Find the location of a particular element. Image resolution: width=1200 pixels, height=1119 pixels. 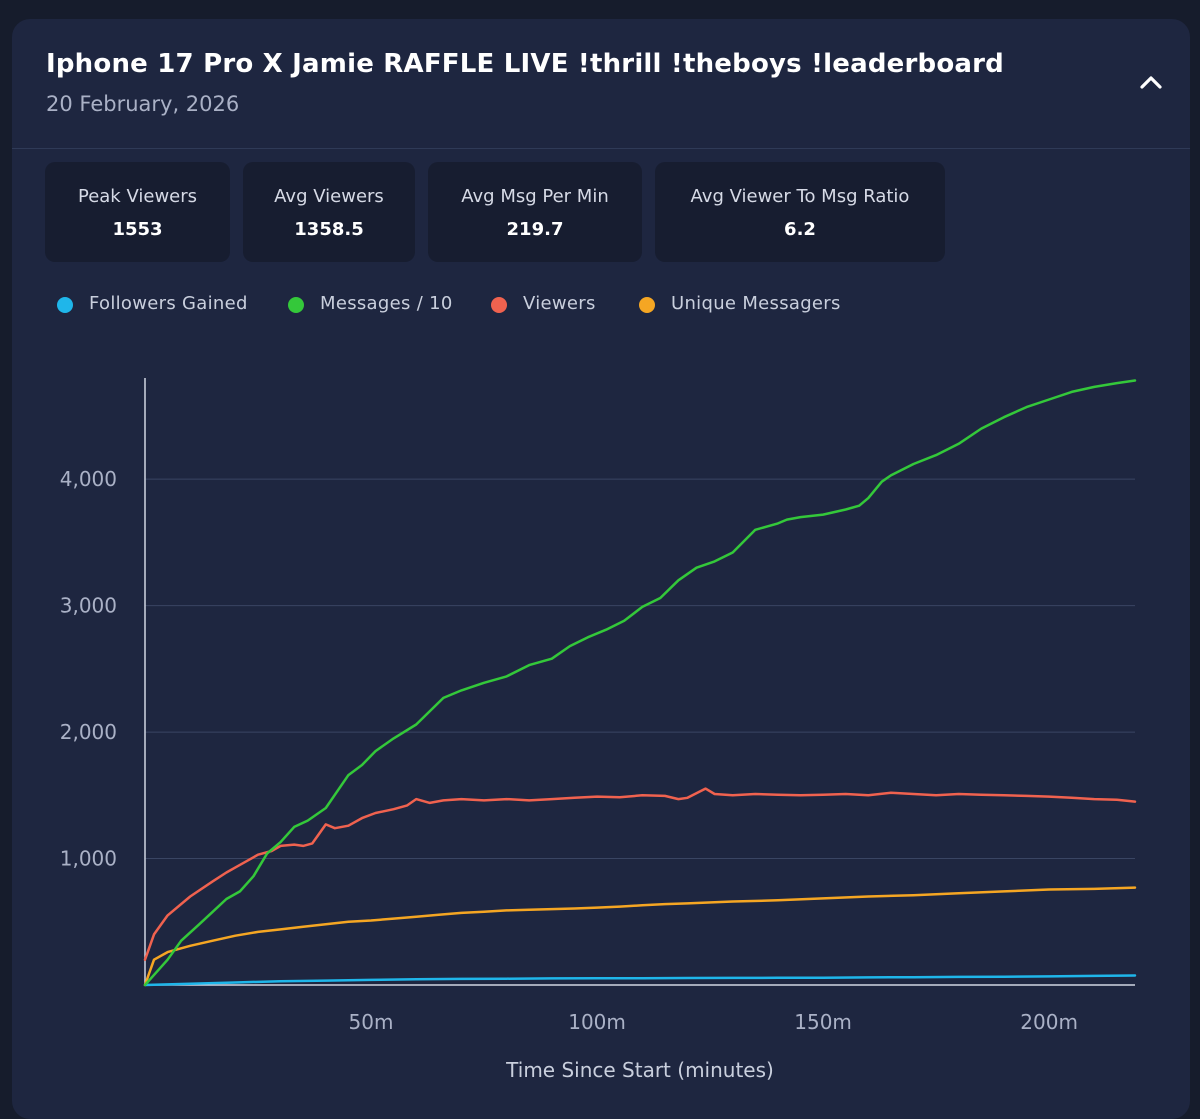

legend-item-messages: Messages / 10 is located at coordinates (373, 305).